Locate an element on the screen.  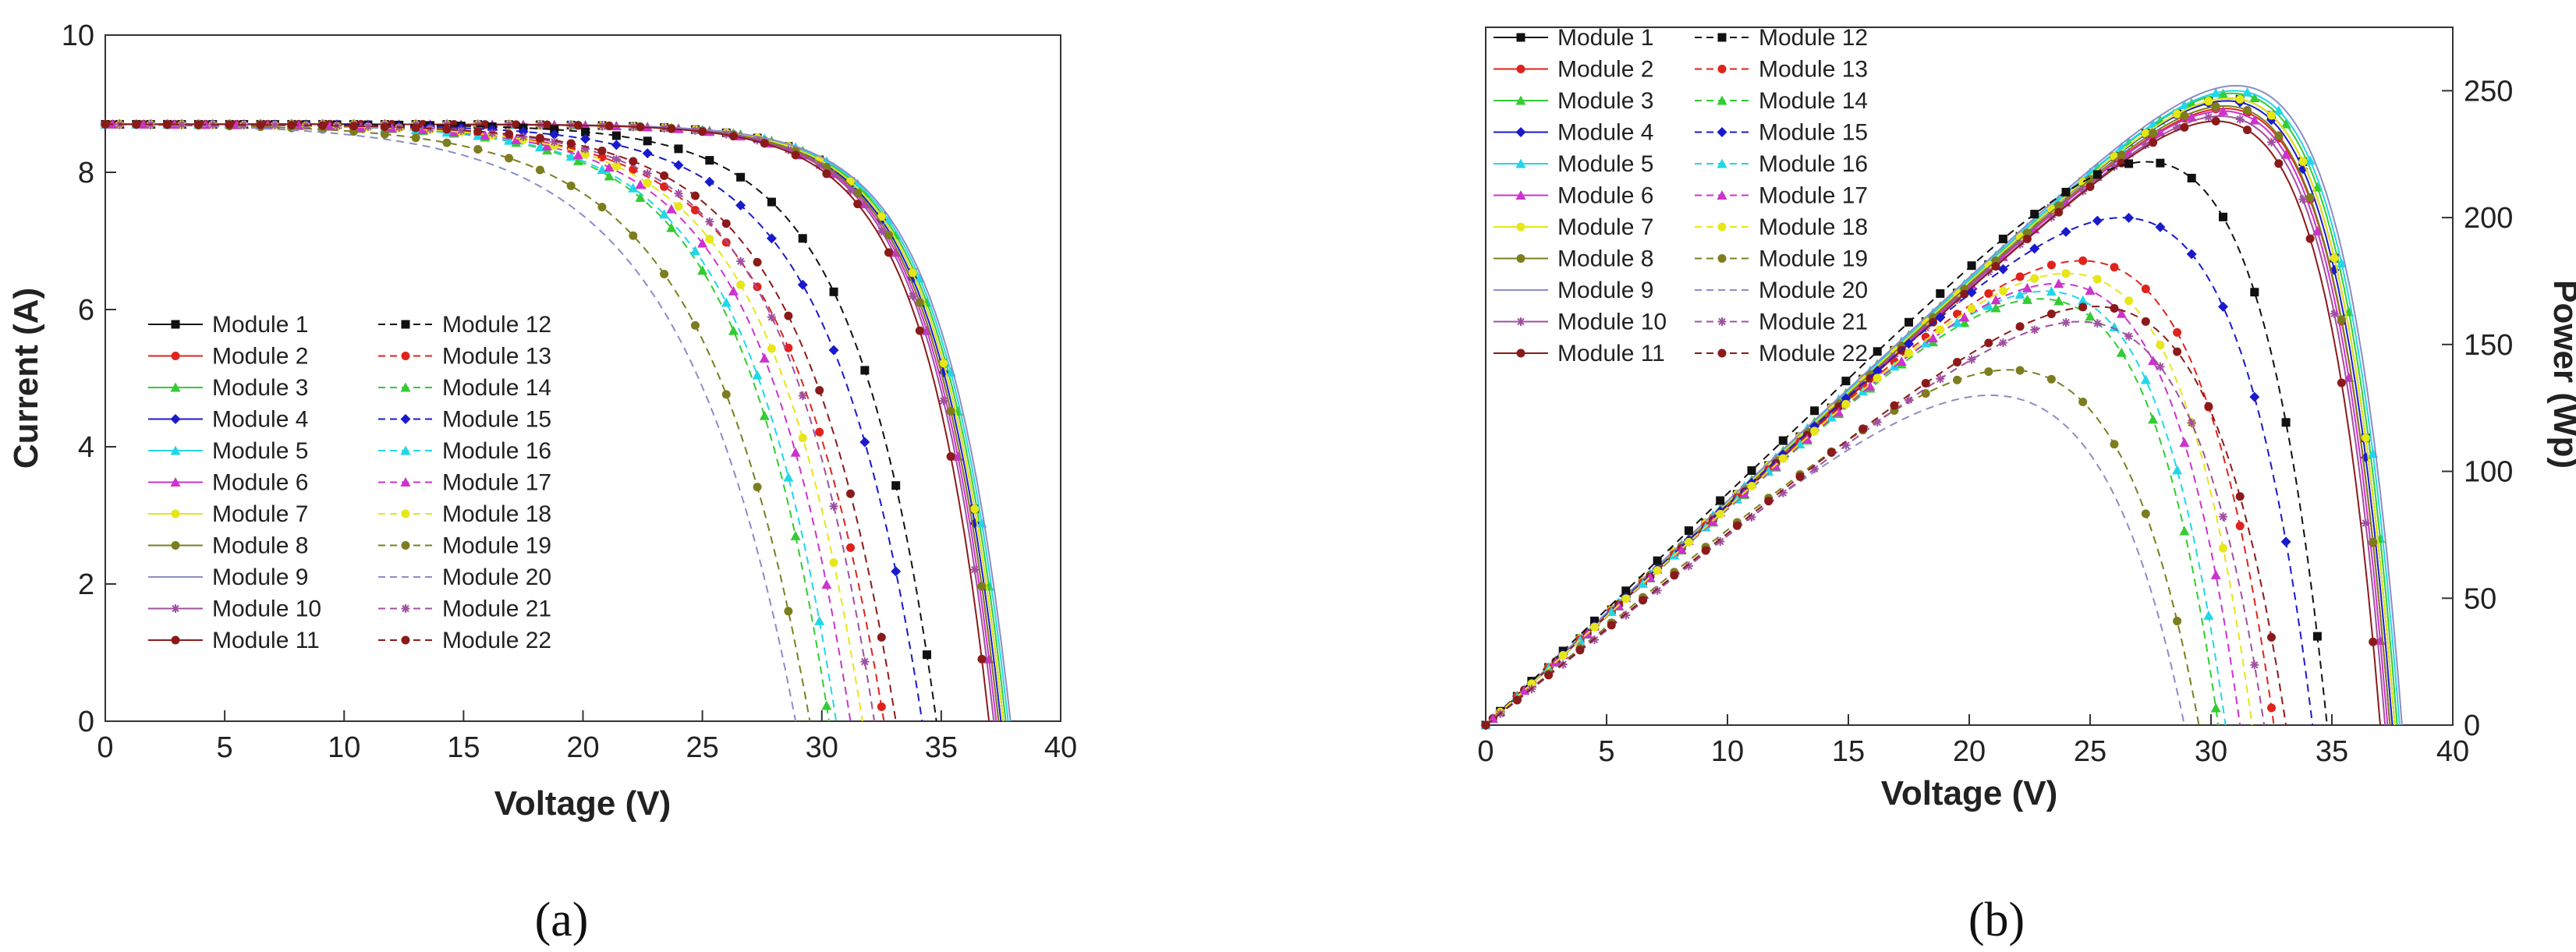
panel-a-legend-label-module-17: Module 17 is located at coordinates (497, 483).